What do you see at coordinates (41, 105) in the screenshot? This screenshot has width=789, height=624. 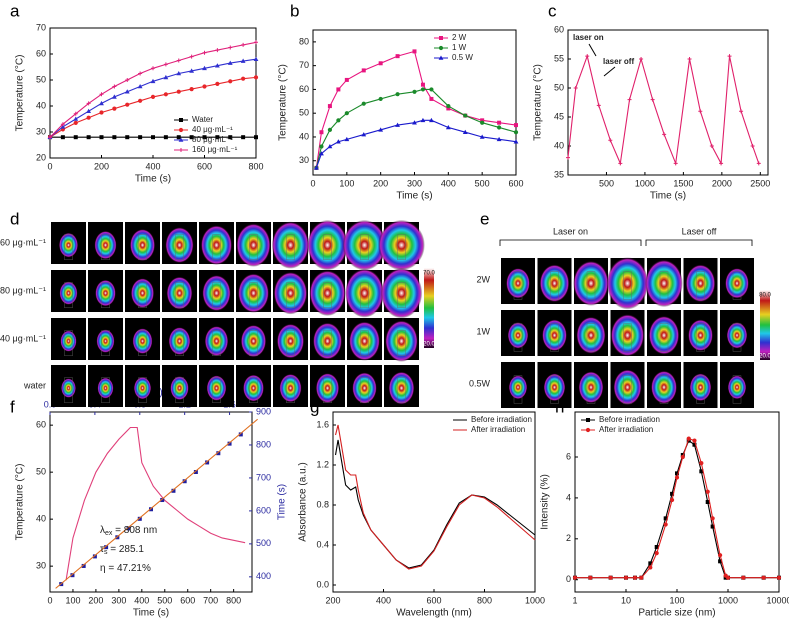 I see `y-tick-label: 40` at bounding box center [41, 105].